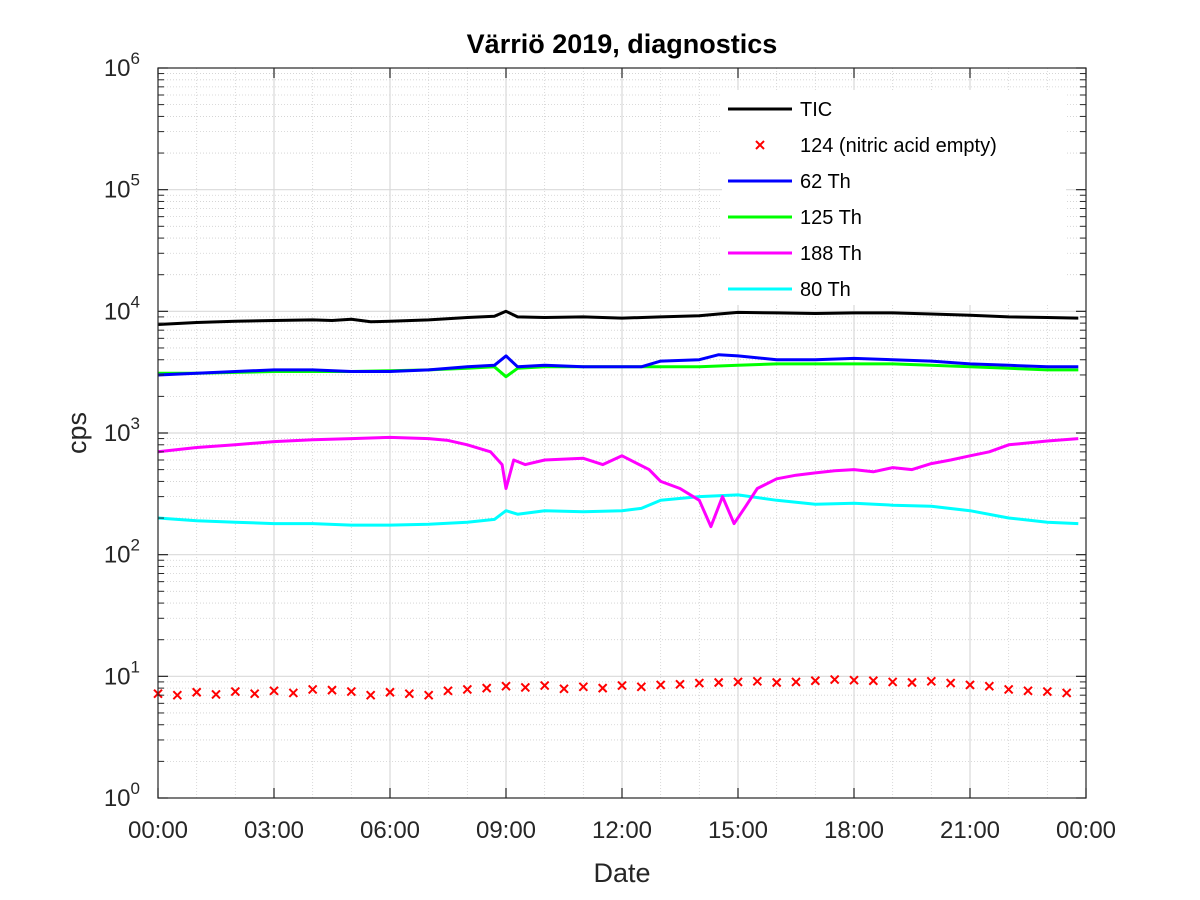 This screenshot has width=1200, height=900. Describe the element at coordinates (622, 830) in the screenshot. I see `x-tick-label: 12:00` at that location.